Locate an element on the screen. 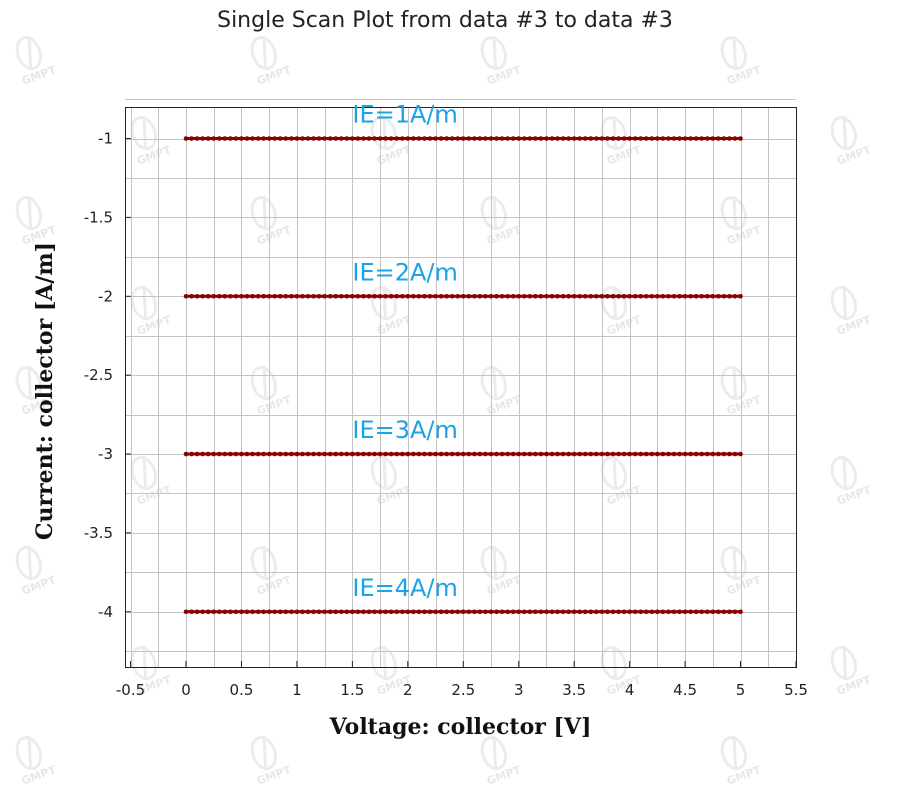 The height and width of the screenshot is (800, 900). x-tick-label: 1 is located at coordinates (297, 690).